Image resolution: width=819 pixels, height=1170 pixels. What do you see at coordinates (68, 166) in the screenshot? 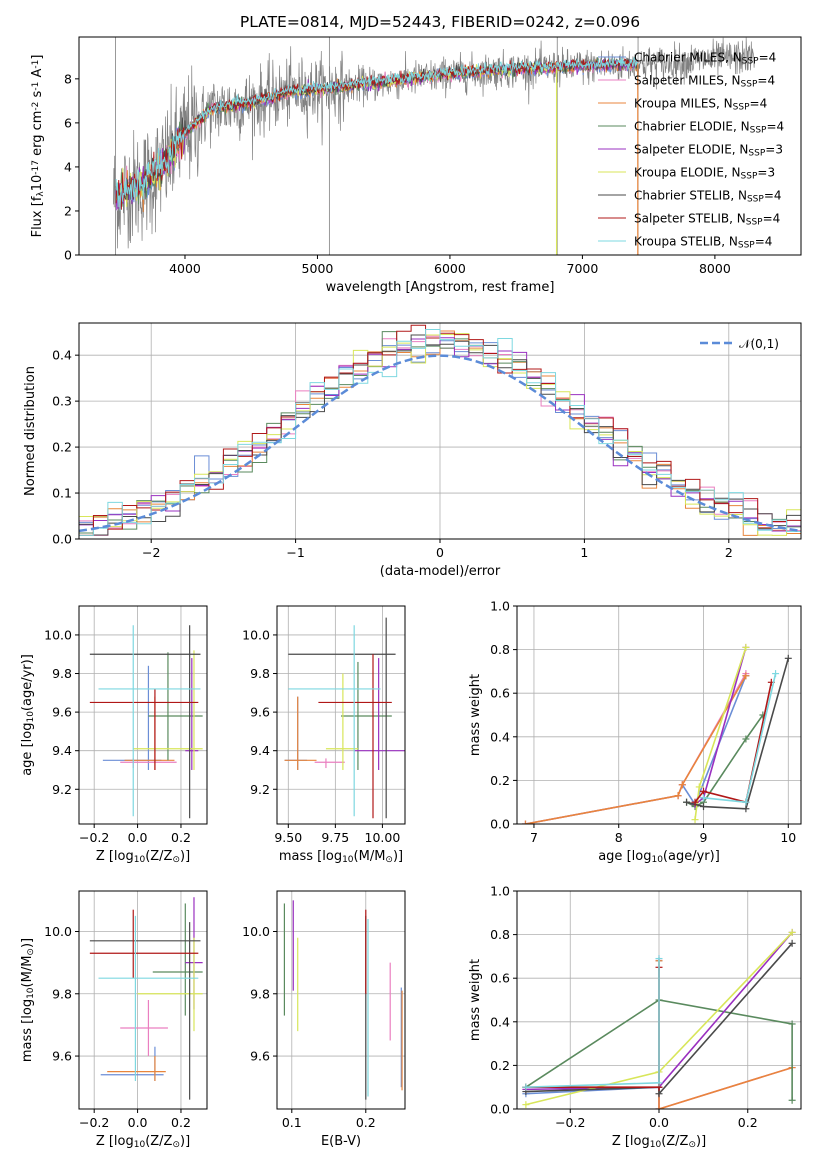
I see `y-tick-label: 4` at bounding box center [68, 166].